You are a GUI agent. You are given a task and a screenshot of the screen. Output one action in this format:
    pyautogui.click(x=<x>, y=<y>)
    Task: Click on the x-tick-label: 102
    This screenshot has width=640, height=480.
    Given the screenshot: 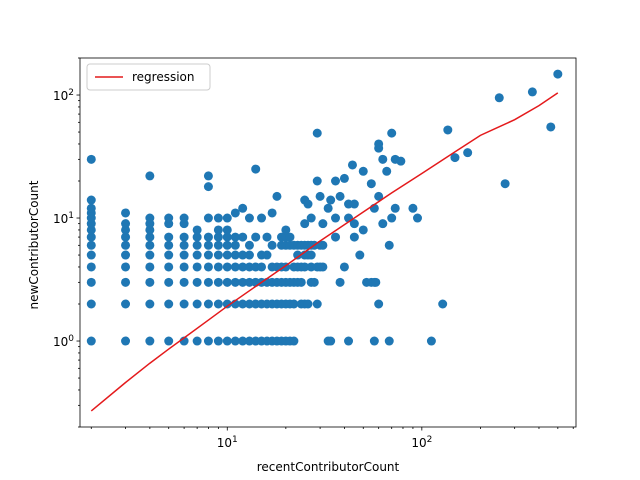 What is the action you would take?
    pyautogui.click(x=421, y=442)
    